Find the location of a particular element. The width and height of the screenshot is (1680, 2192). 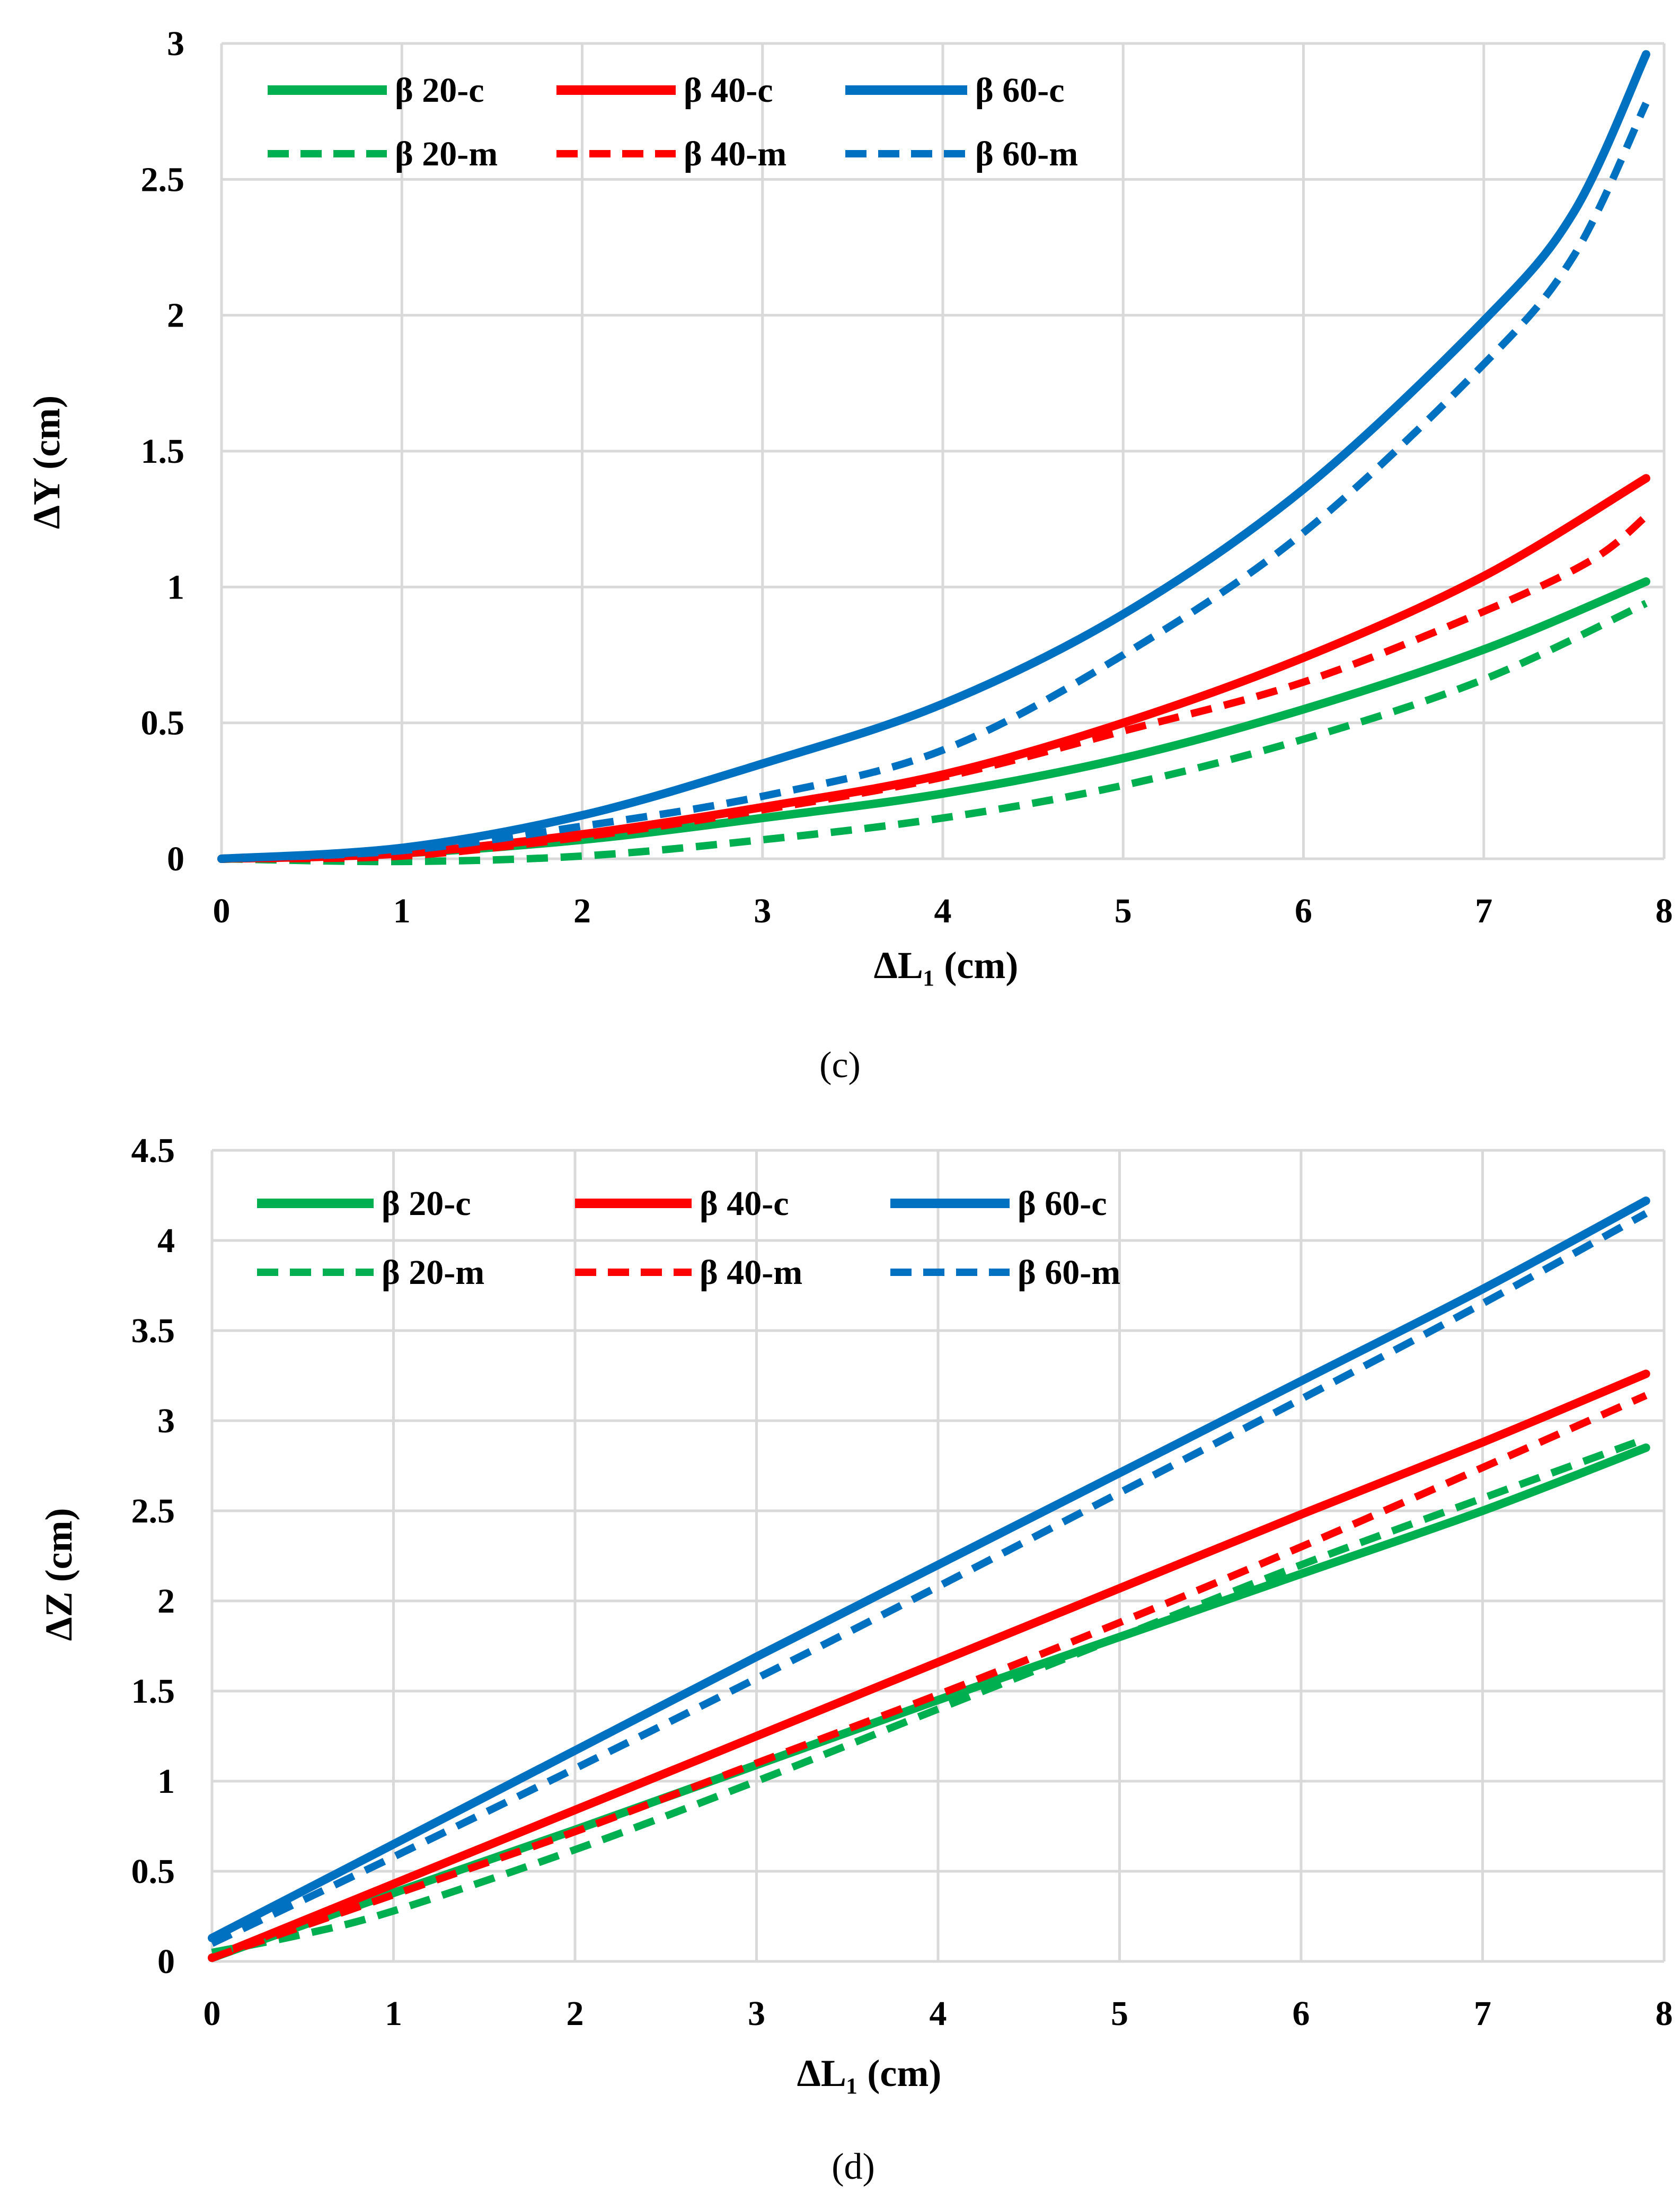

chart-c-x-tick-5: 5 is located at coordinates (1123, 911).